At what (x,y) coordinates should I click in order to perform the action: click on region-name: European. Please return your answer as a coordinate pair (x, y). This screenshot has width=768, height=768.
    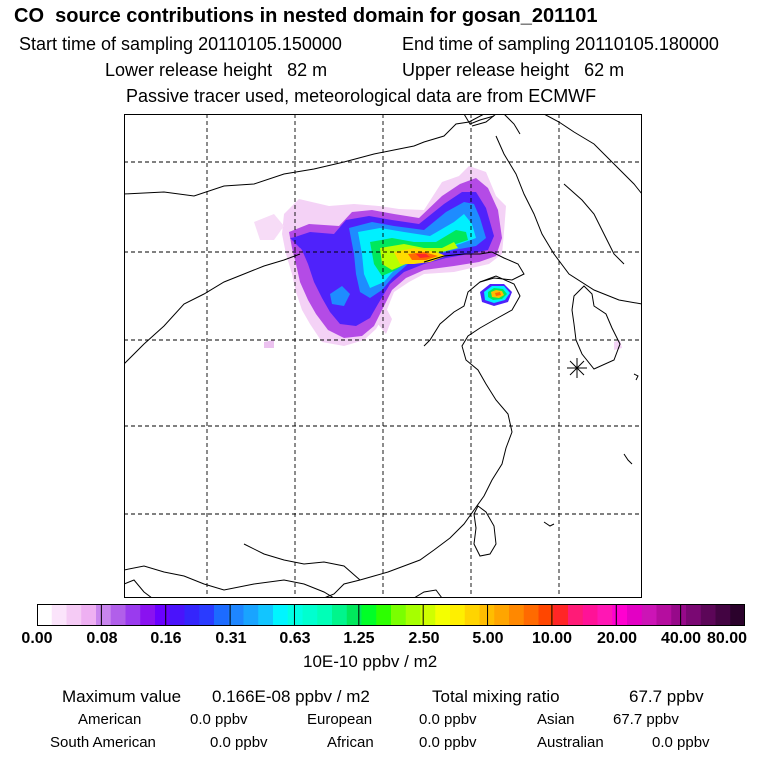
    Looking at the image, I should click on (340, 719).